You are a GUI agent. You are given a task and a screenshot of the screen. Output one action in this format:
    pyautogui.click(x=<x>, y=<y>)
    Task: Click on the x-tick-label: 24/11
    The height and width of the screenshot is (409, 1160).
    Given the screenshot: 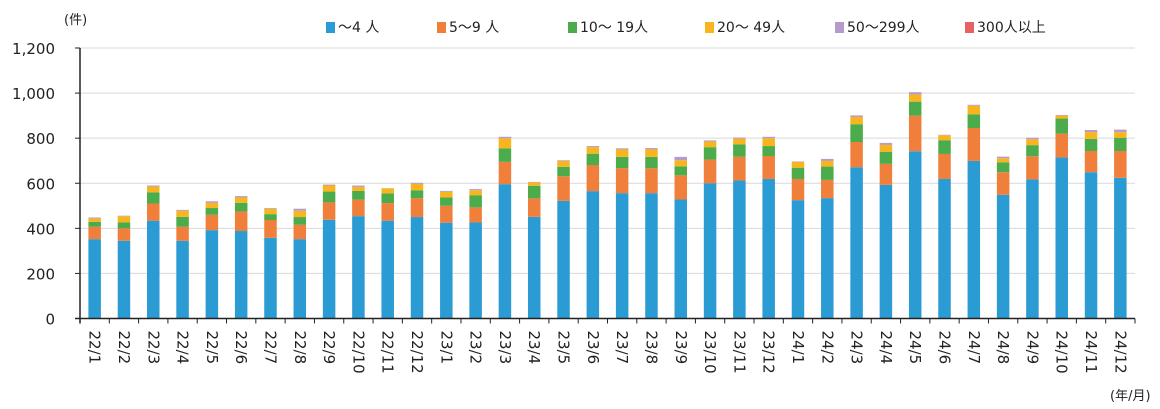 What is the action you would take?
    pyautogui.click(x=1091, y=352)
    